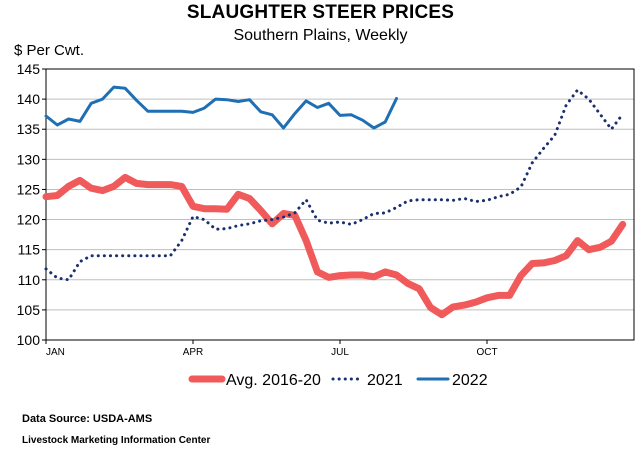  Describe the element at coordinates (87, 419) in the screenshot. I see `data-source-note: Data Source: USDA-AMS` at that location.